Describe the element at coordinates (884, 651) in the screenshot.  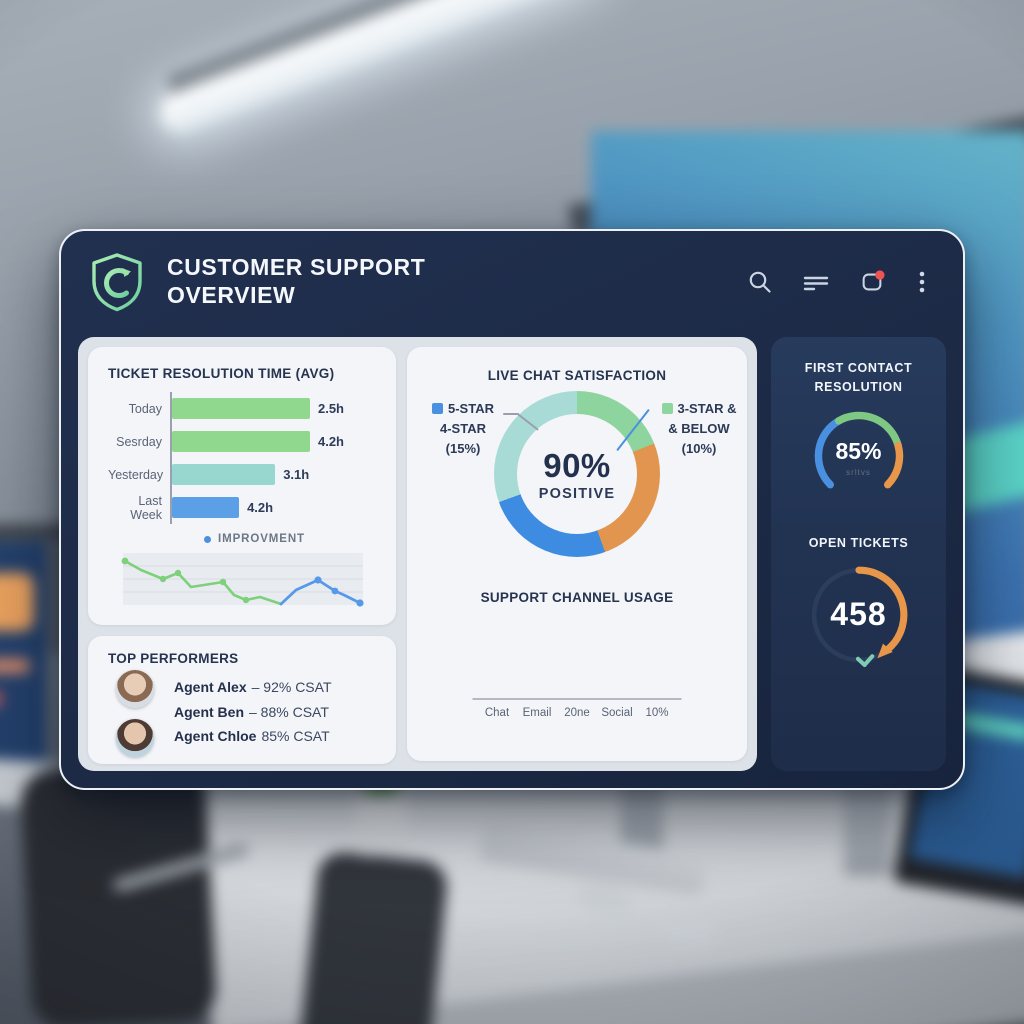
I see `arc-arrowhead` at that location.